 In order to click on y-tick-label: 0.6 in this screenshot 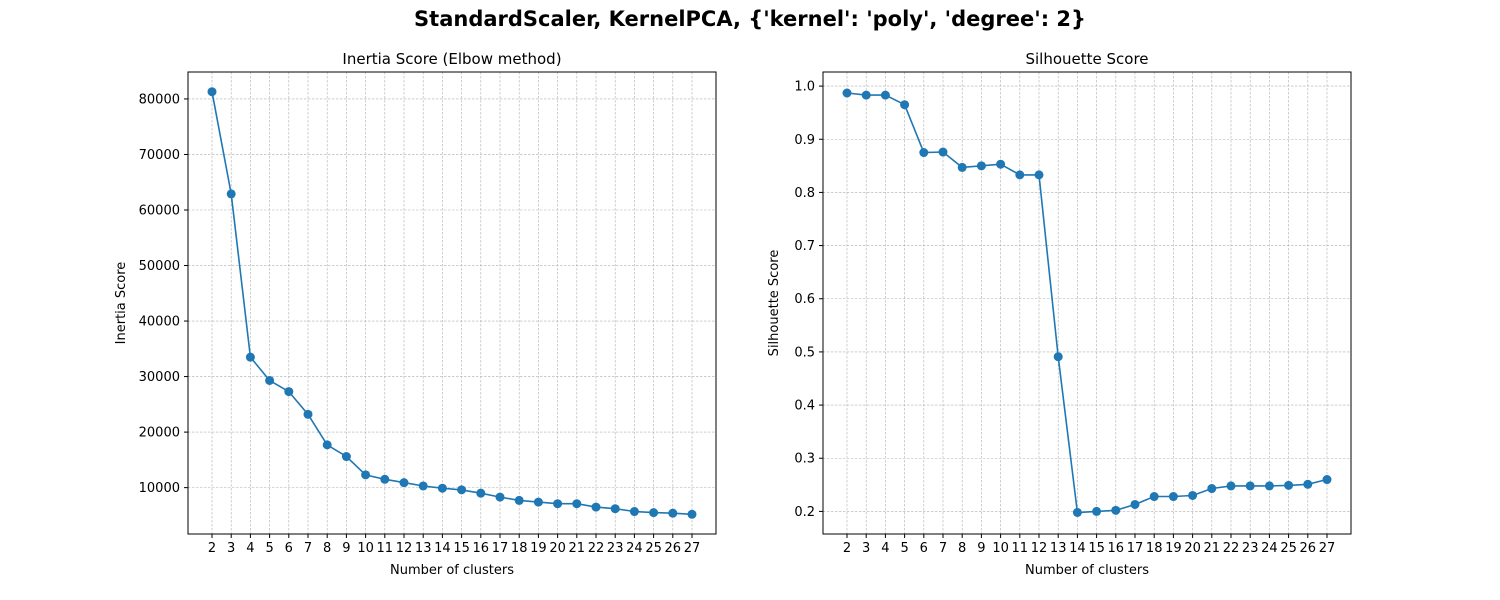, I will do `click(804, 299)`.